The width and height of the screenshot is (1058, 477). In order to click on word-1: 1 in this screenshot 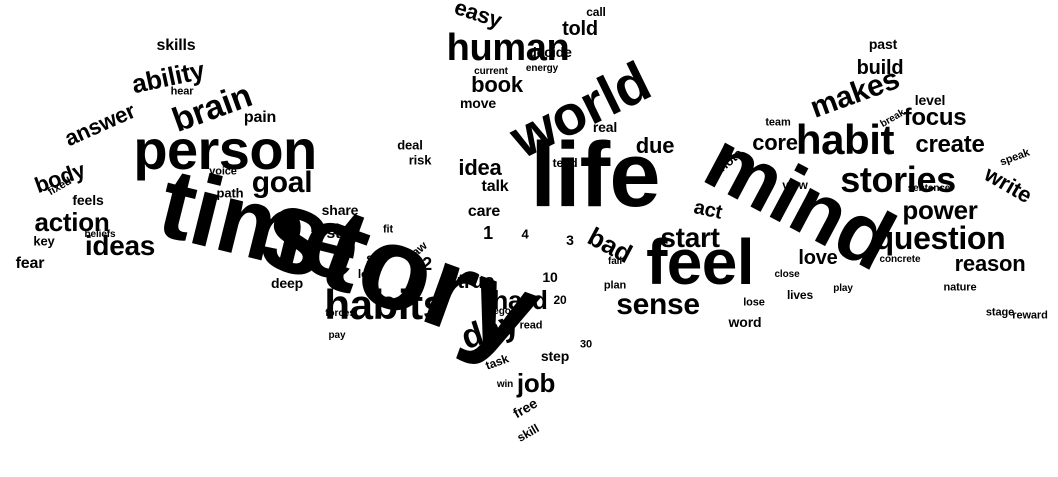, I will do `click(488, 233)`.